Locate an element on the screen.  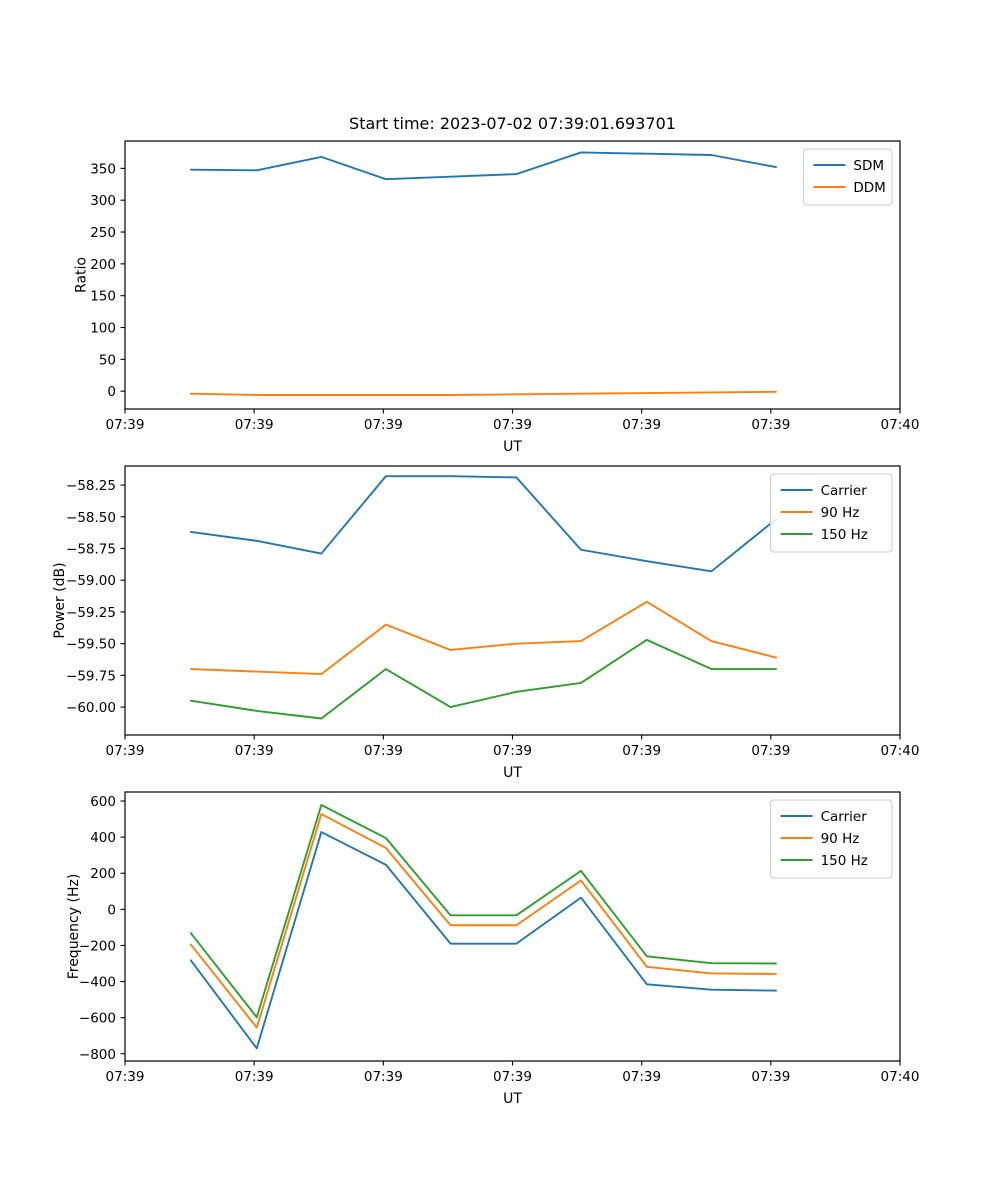
plot-title: Start time: 2023-07-02 07:39:01.693701 is located at coordinates (512, 123).